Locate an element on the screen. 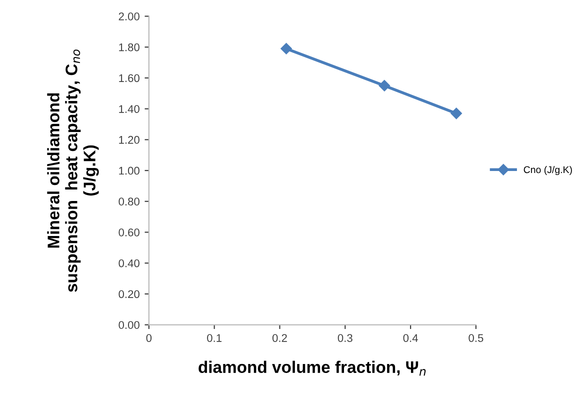 This screenshot has height=406, width=584. y-tick-label: 1.60 is located at coordinates (129, 78).